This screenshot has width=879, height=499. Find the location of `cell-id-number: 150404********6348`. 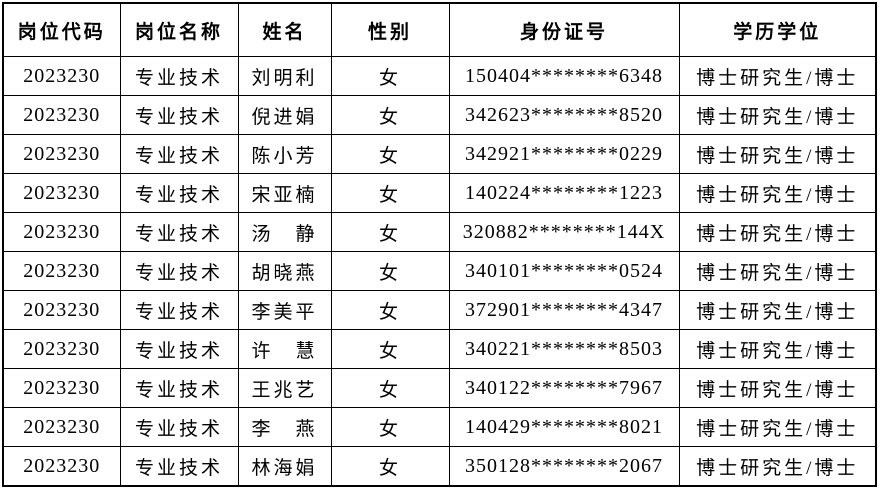

cell-id-number: 150404********6348 is located at coordinates (564, 76).